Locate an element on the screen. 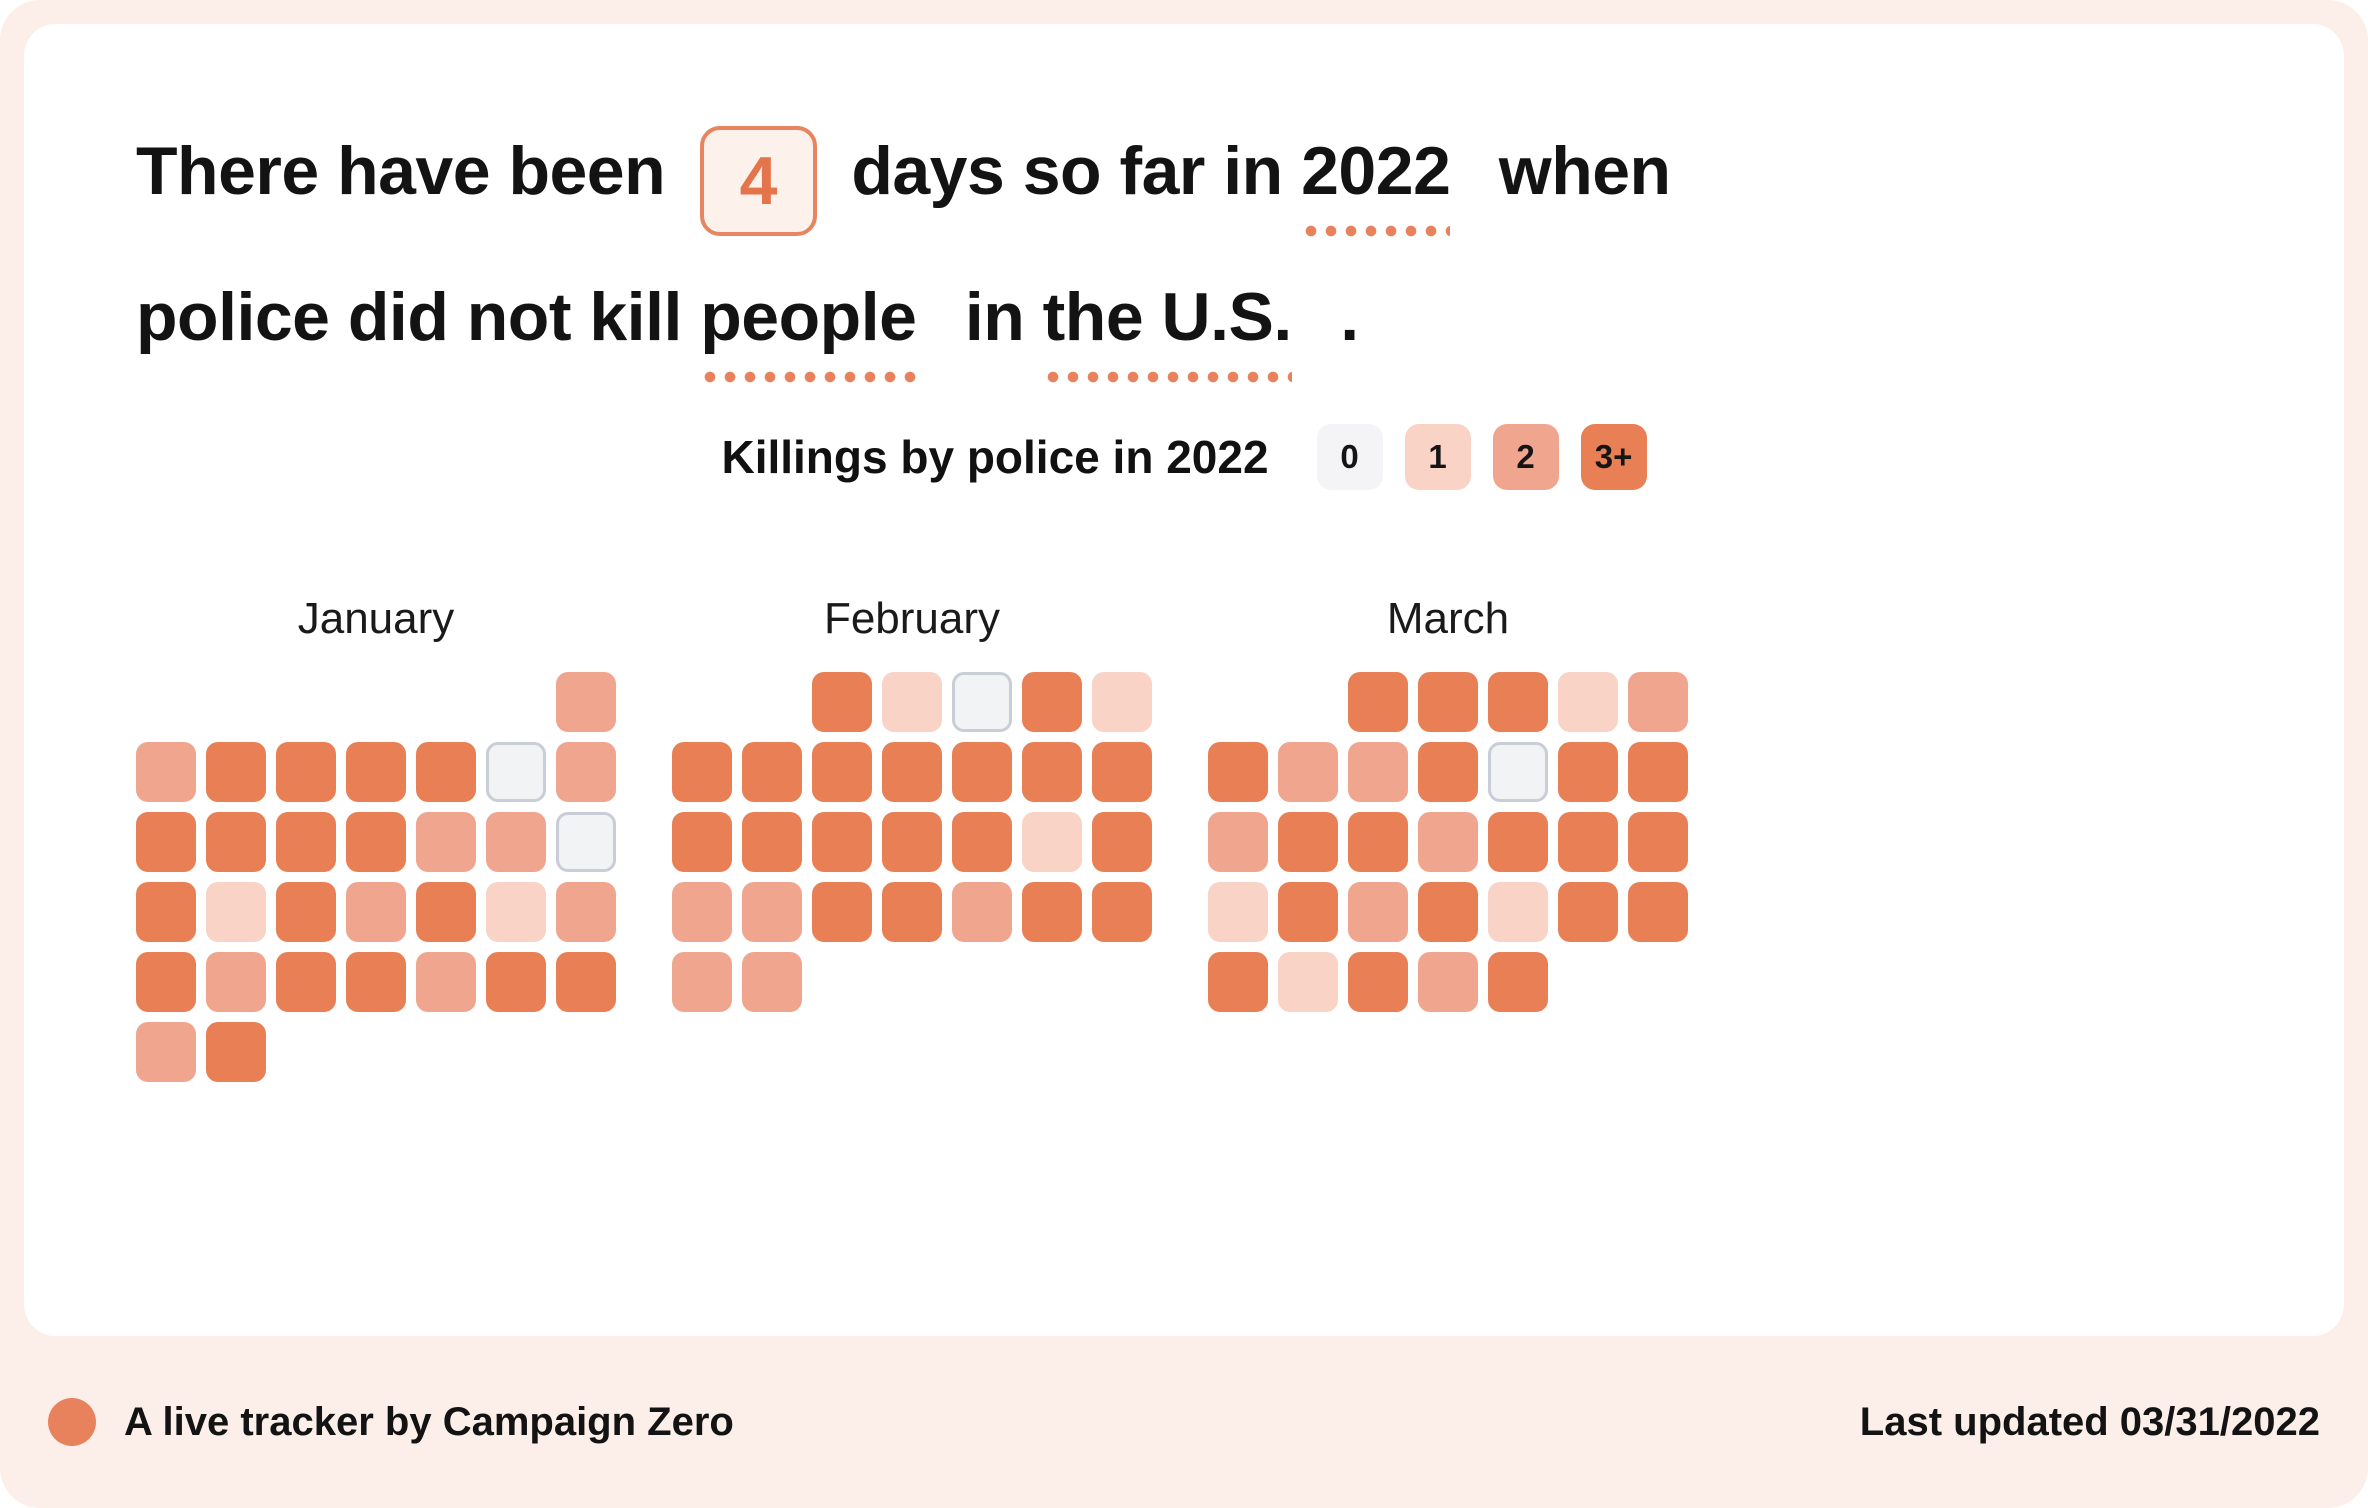  month-title: February is located at coordinates (912, 619).